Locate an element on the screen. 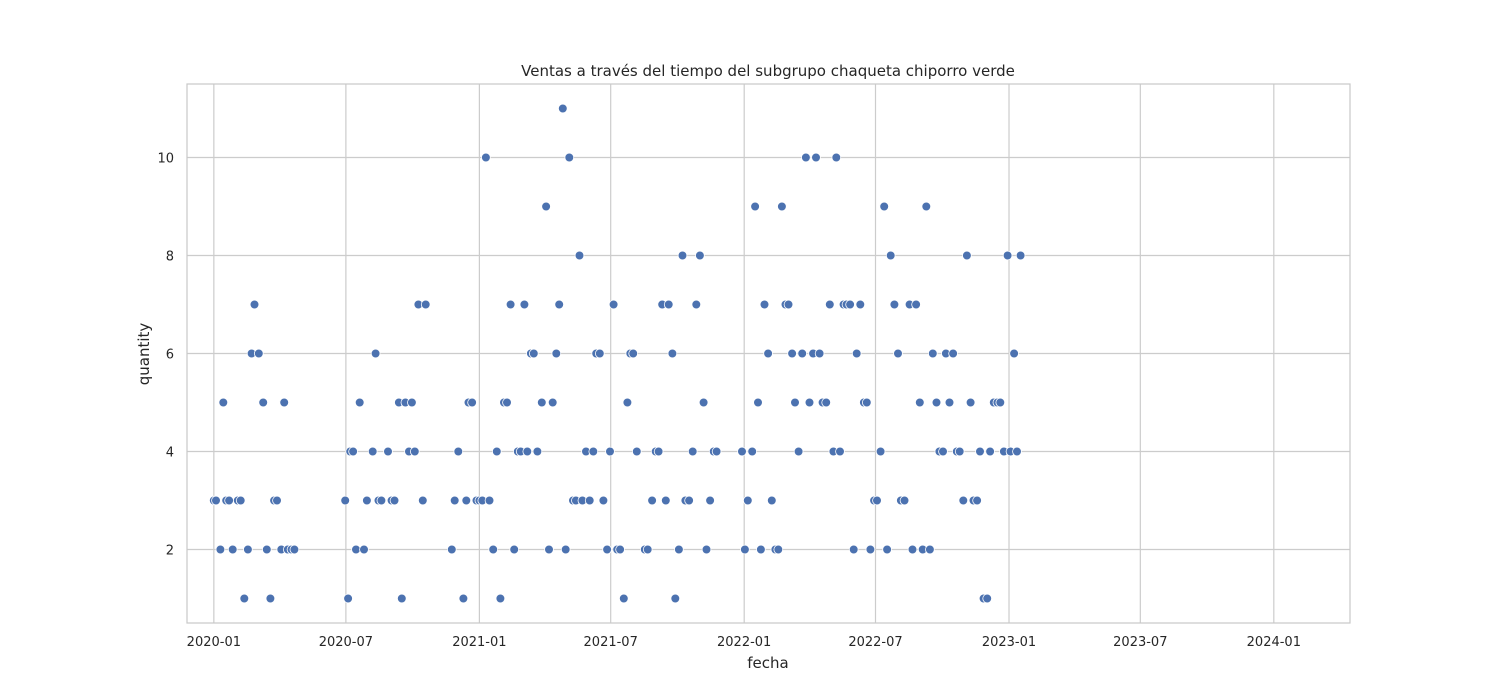  x-tick-label: 2022-07 is located at coordinates (875, 642).